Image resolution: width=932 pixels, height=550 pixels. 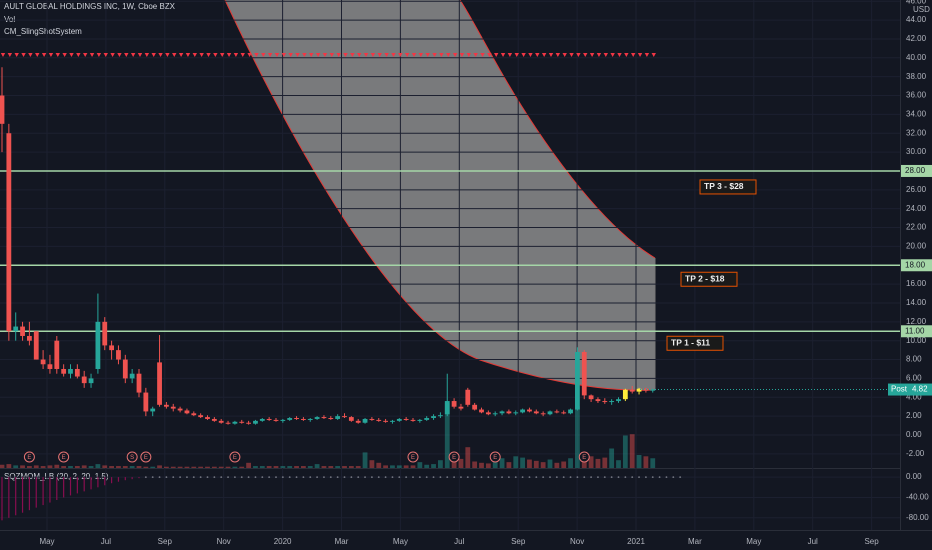 What do you see at coordinates (283, 541) in the screenshot?
I see `x-tick-label: 2020` at bounding box center [283, 541].